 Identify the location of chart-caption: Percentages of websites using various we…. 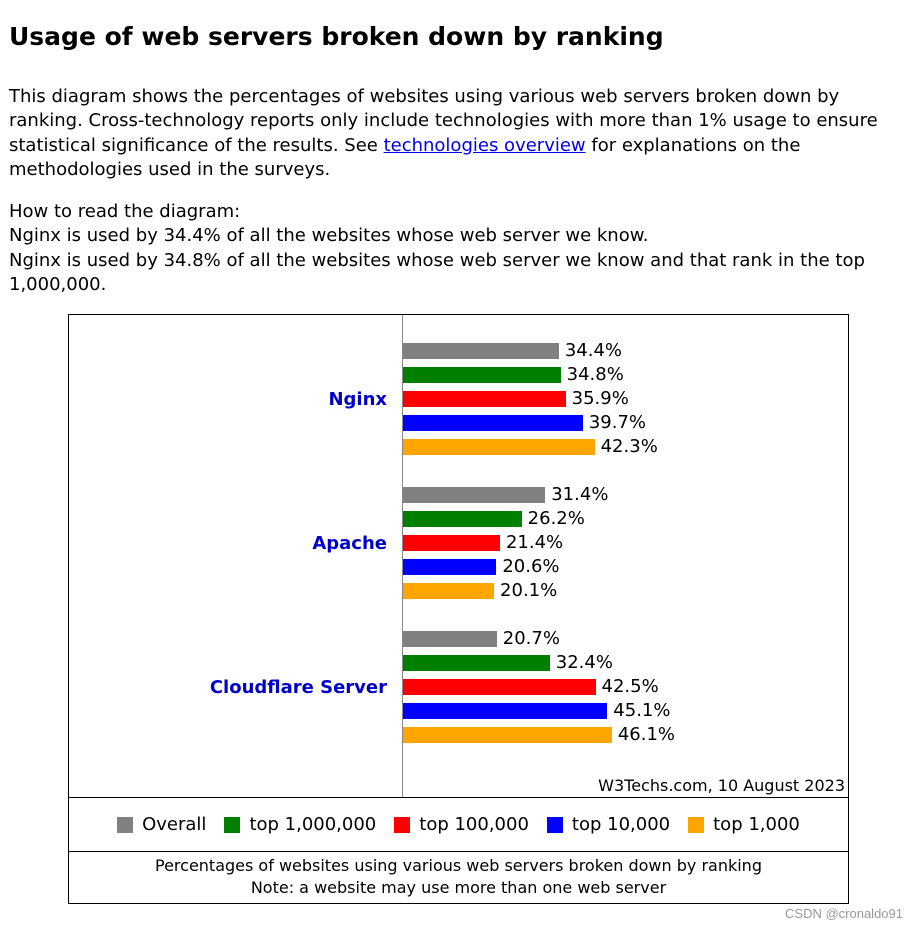
(458, 875).